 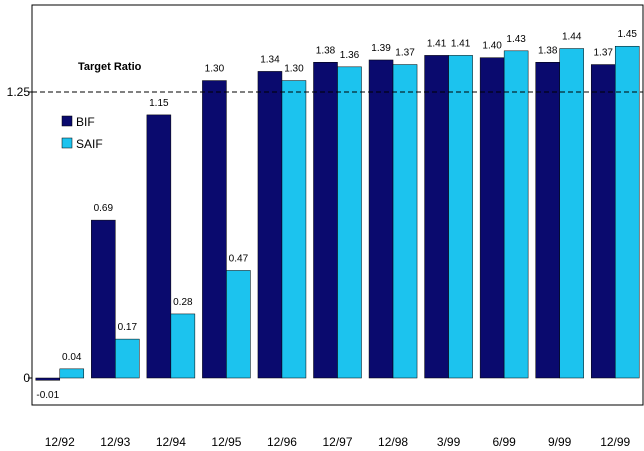 What do you see at coordinates (560, 442) in the screenshot?
I see `x-tick-label: 9/99` at bounding box center [560, 442].